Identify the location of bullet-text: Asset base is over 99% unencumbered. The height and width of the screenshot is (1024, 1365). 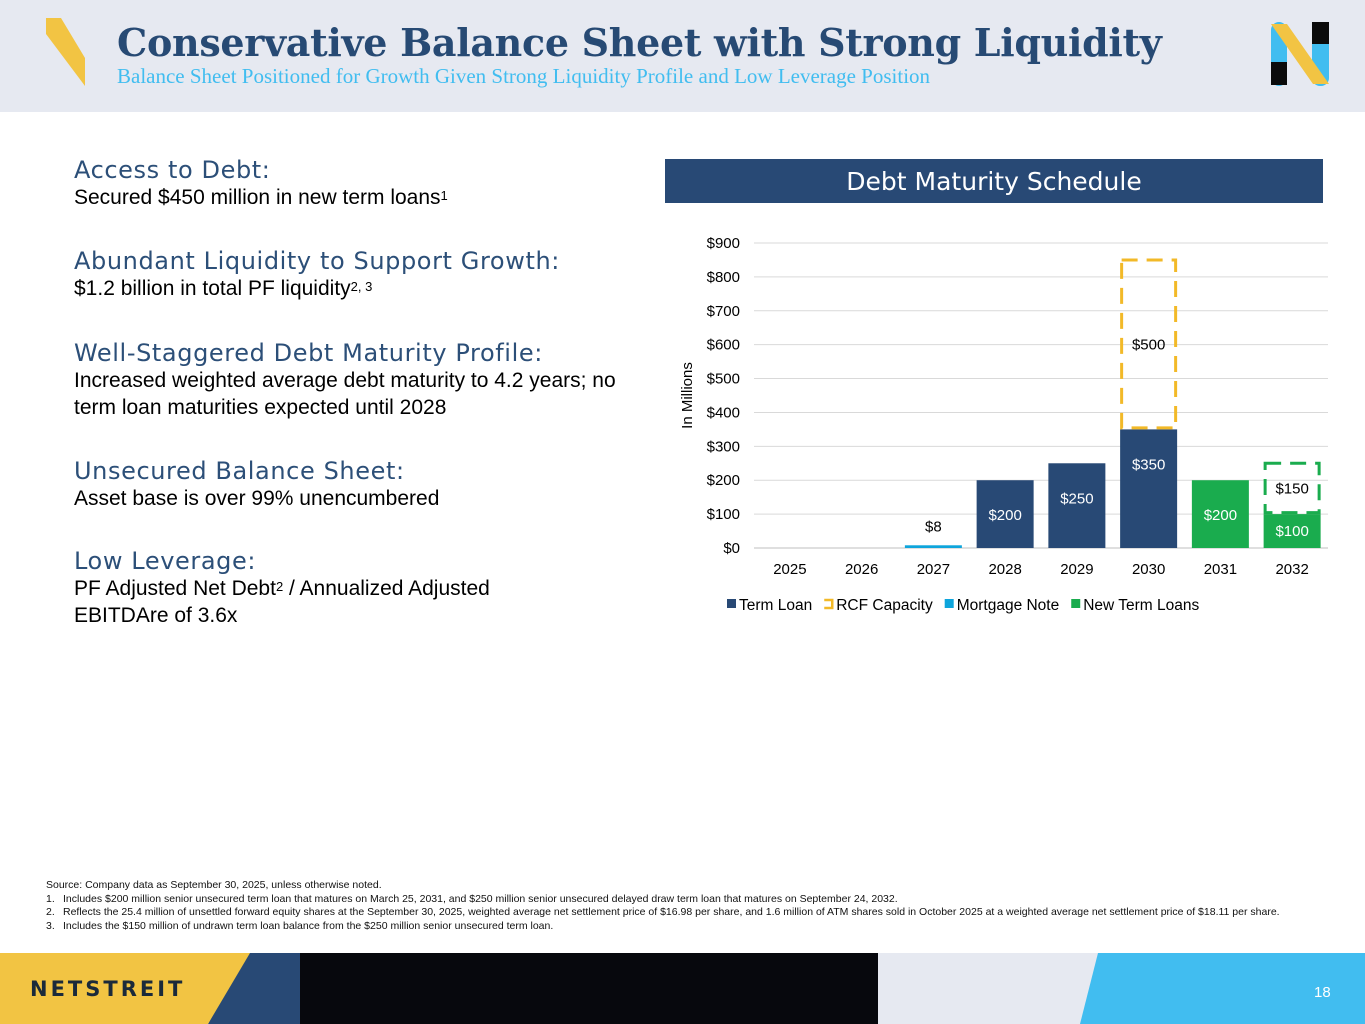
(257, 498).